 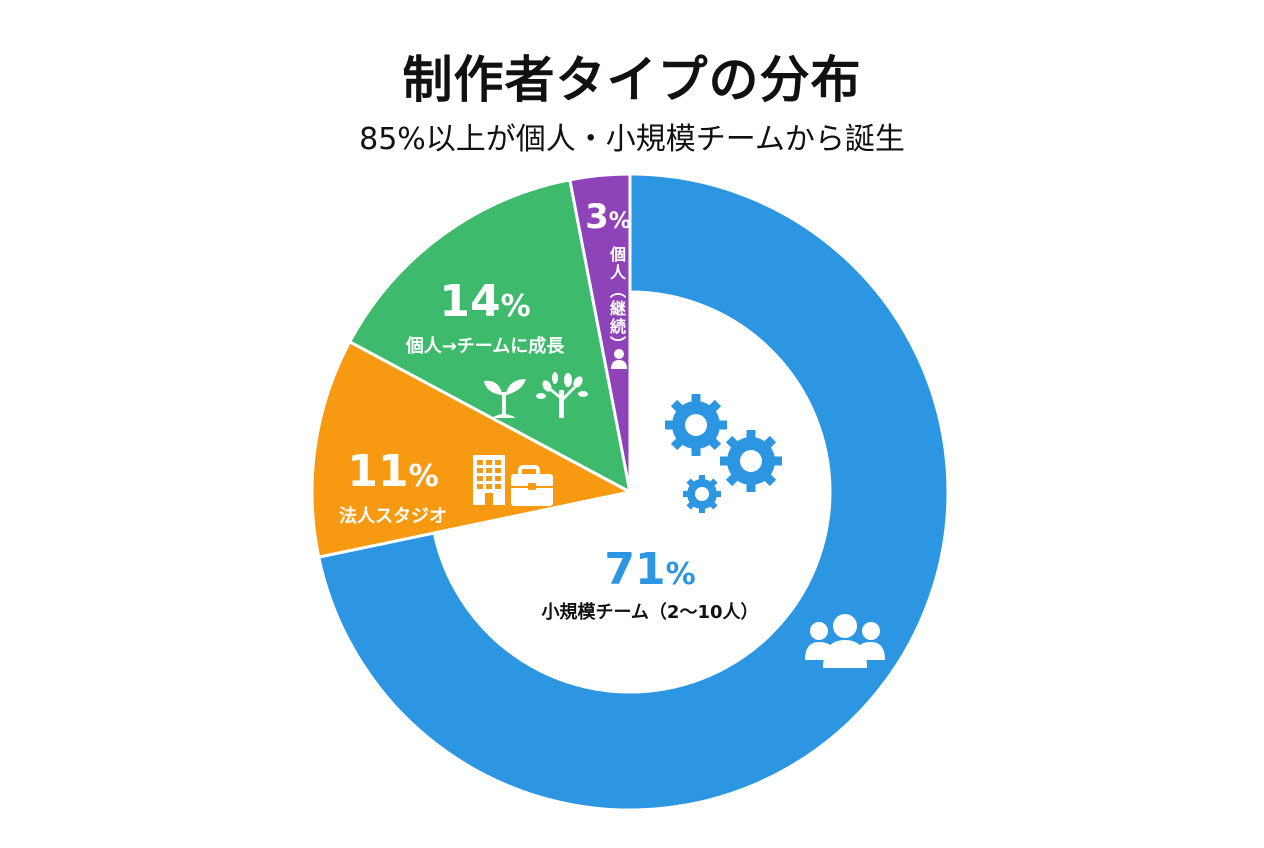 I want to click on sprout-icon, so click(x=505, y=398).